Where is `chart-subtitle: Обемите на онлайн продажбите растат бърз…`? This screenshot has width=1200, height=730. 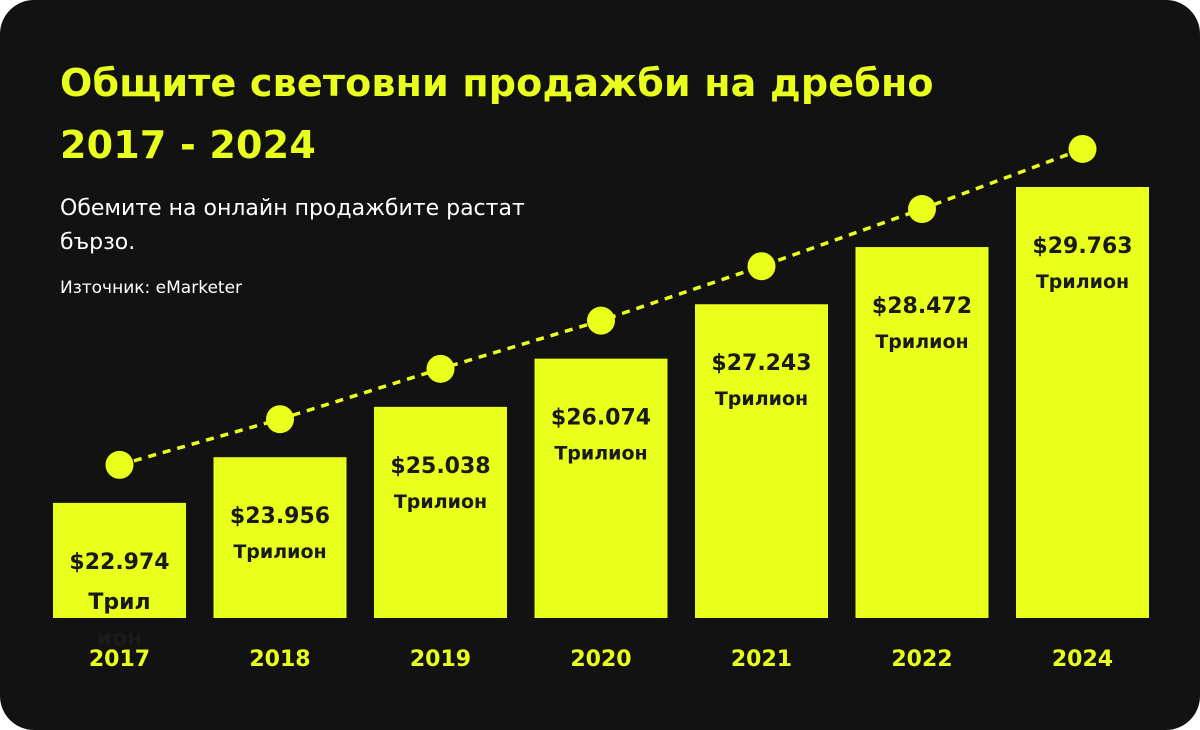
chart-subtitle: Обемите на онлайн продажбите растат бърз… is located at coordinates (292, 225).